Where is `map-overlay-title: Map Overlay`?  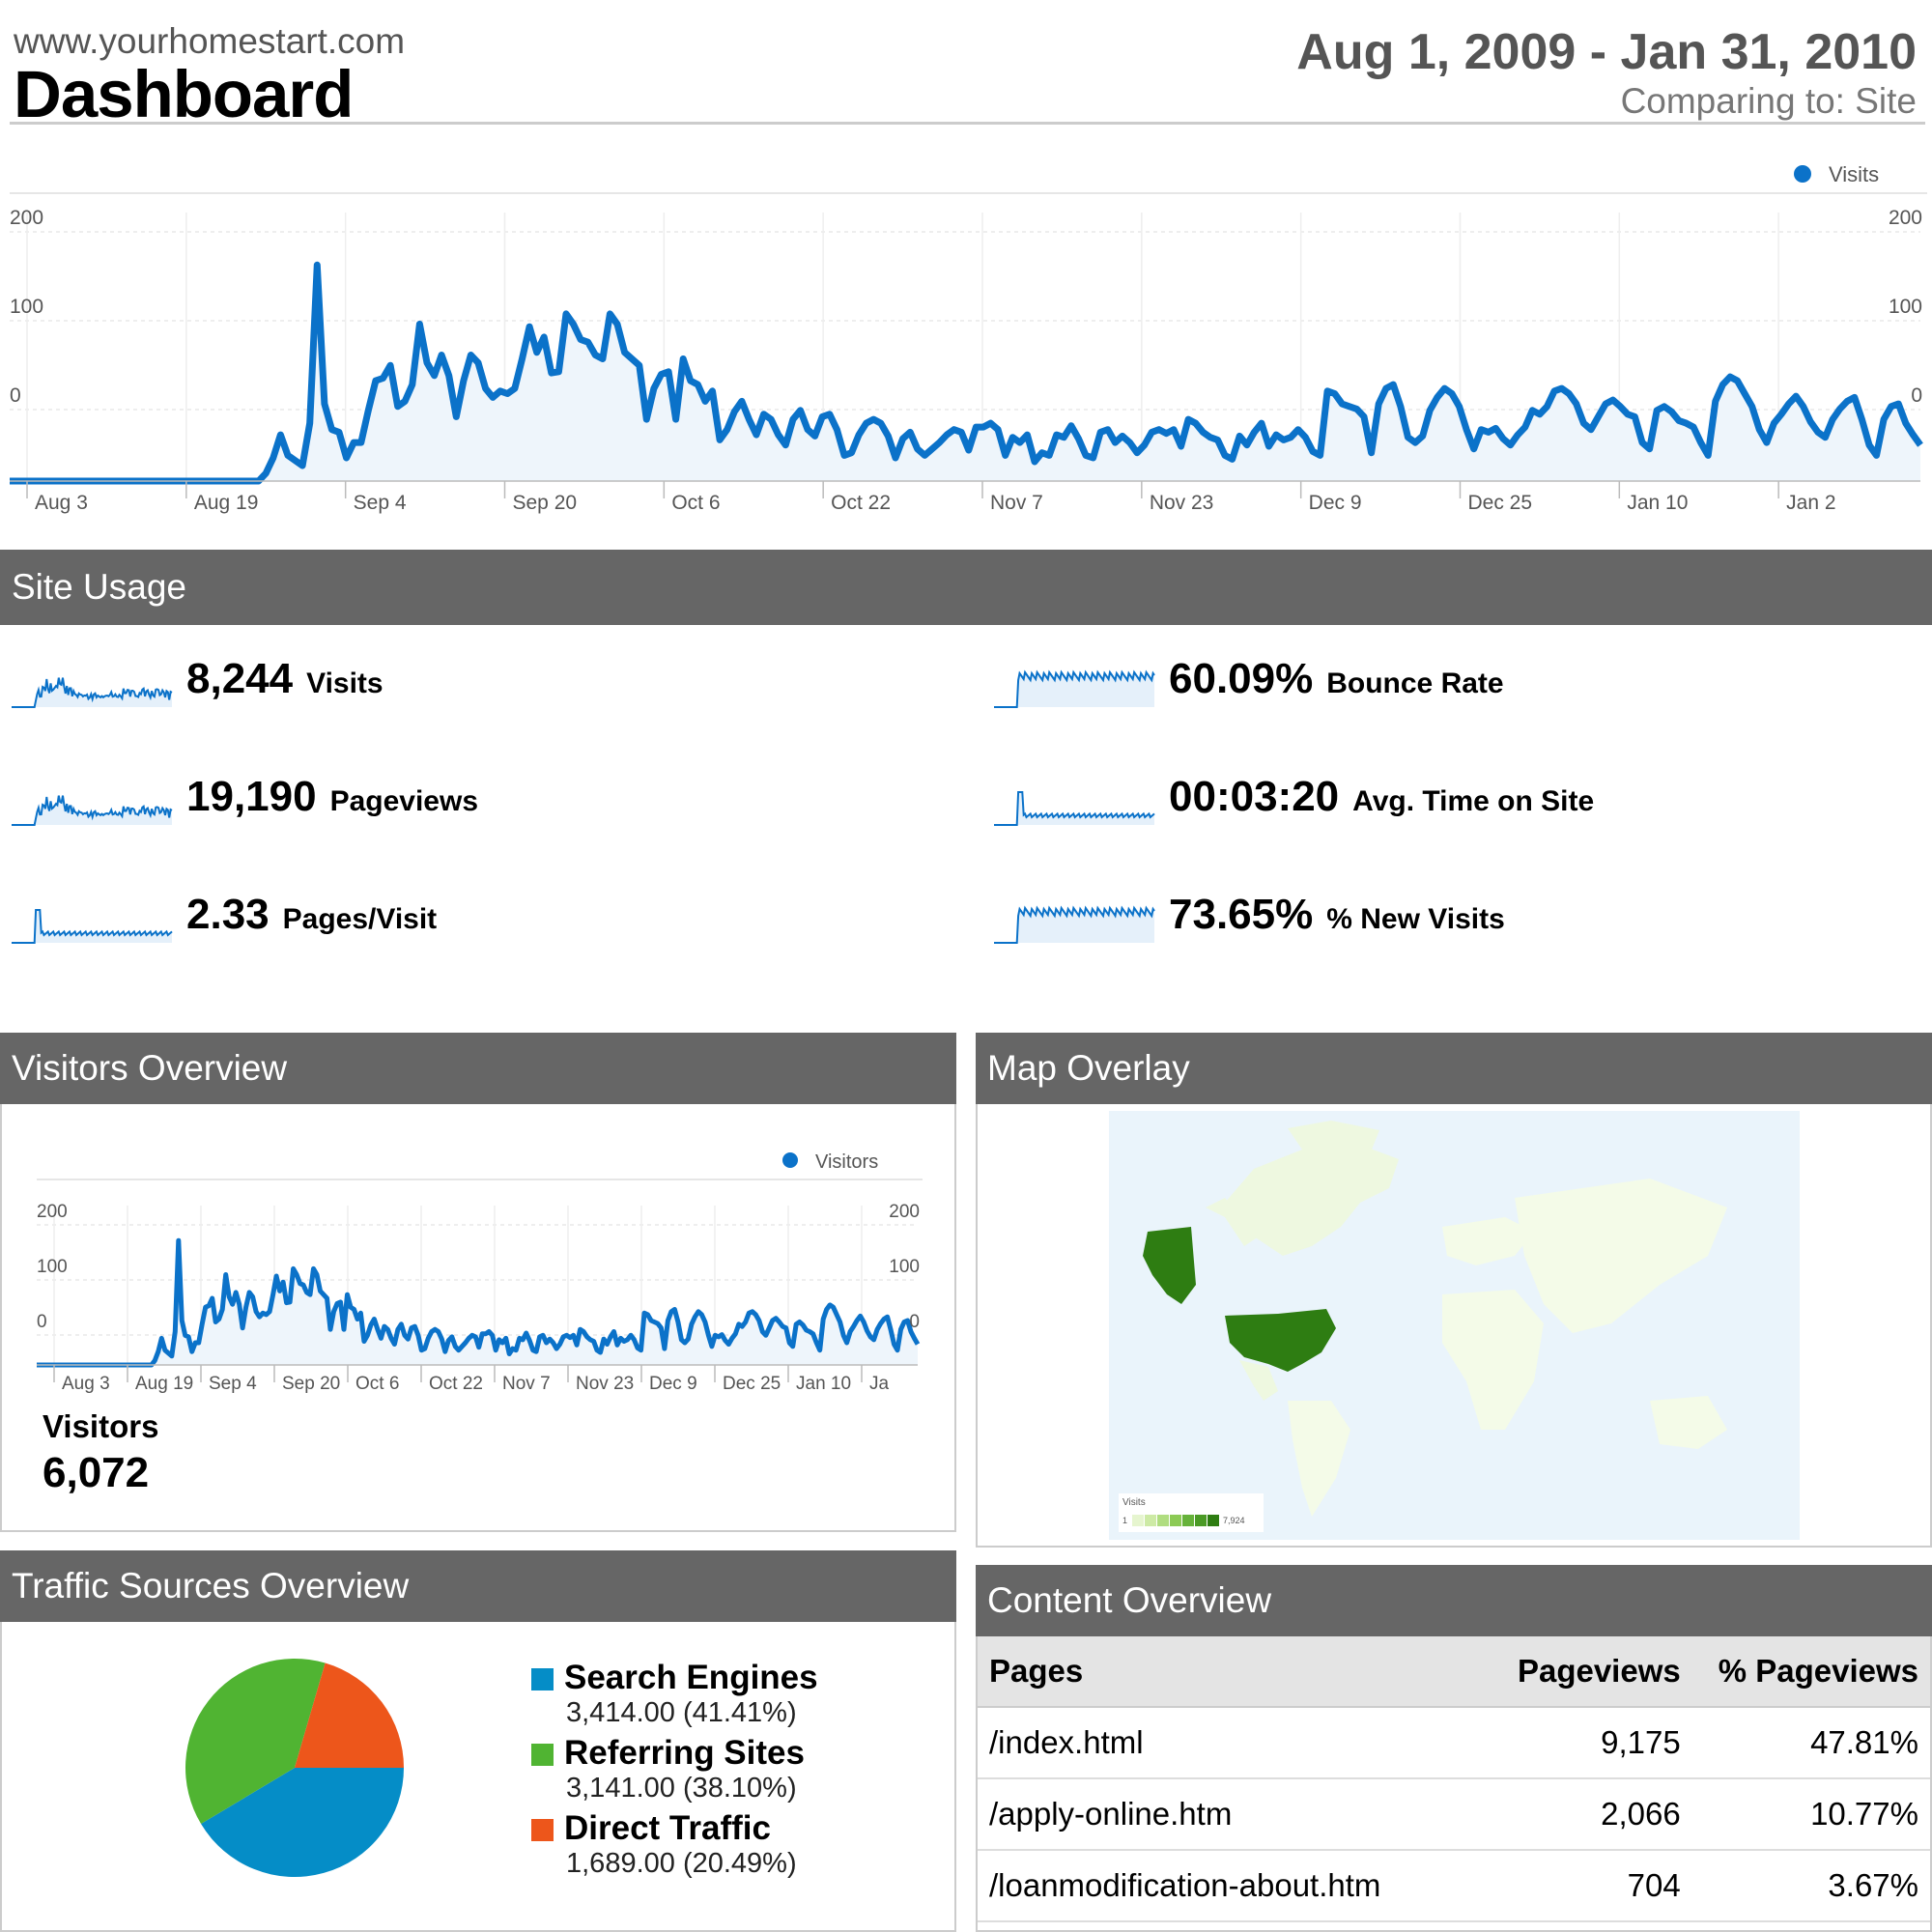
map-overlay-title: Map Overlay is located at coordinates (1088, 1068).